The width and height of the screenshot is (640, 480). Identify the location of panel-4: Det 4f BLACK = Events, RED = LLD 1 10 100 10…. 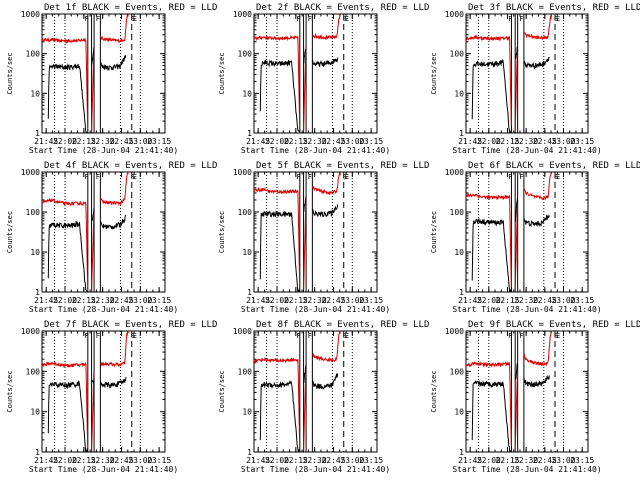
(111, 237).